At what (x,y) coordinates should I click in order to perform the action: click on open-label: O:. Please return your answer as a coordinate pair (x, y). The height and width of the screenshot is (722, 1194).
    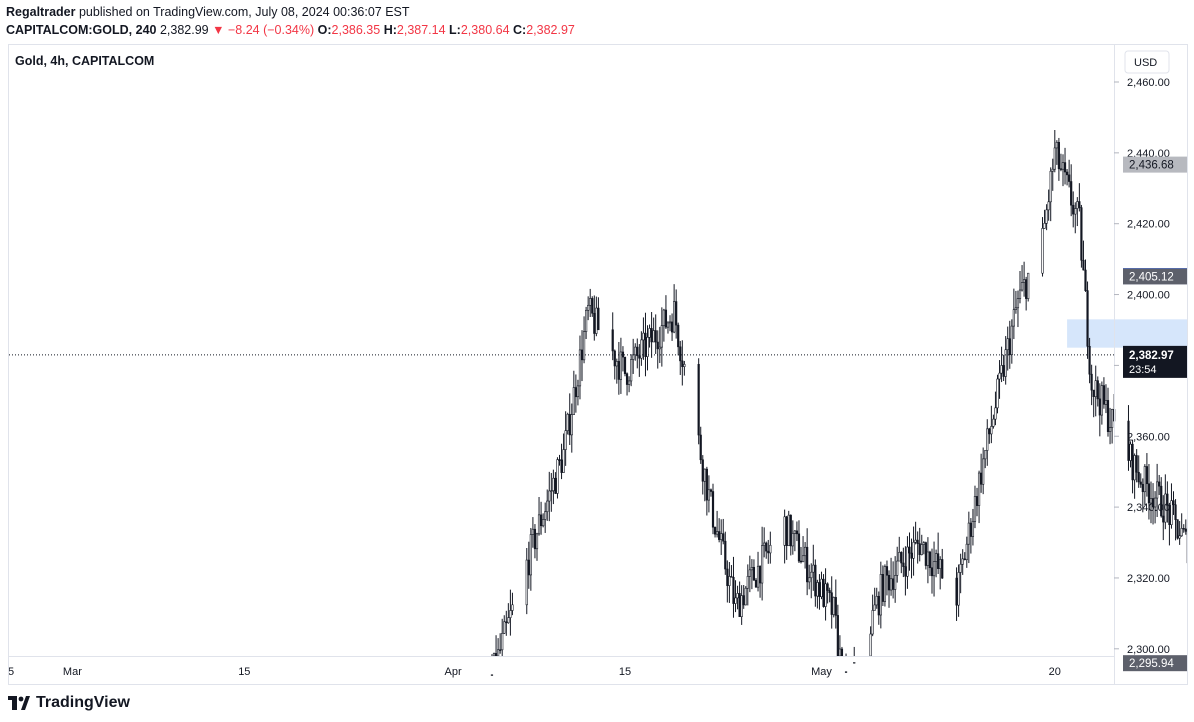
    Looking at the image, I should click on (324, 30).